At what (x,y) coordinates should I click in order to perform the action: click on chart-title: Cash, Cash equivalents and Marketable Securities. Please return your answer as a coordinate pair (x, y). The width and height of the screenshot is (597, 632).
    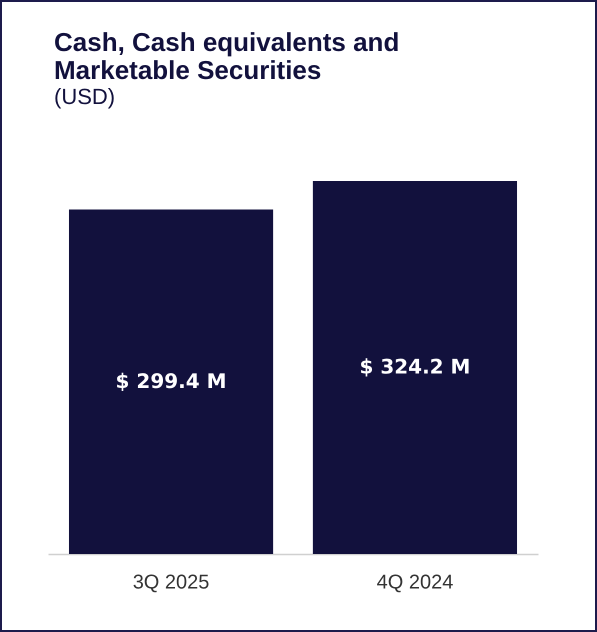
    Looking at the image, I should click on (227, 56).